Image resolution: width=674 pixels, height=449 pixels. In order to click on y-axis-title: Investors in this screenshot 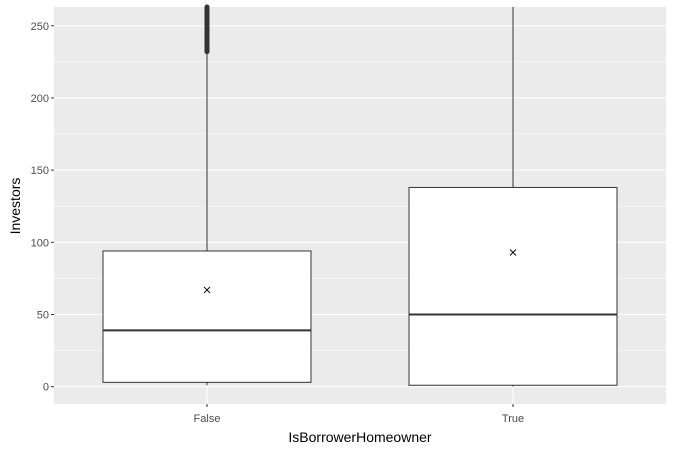, I will do `click(15, 206)`.